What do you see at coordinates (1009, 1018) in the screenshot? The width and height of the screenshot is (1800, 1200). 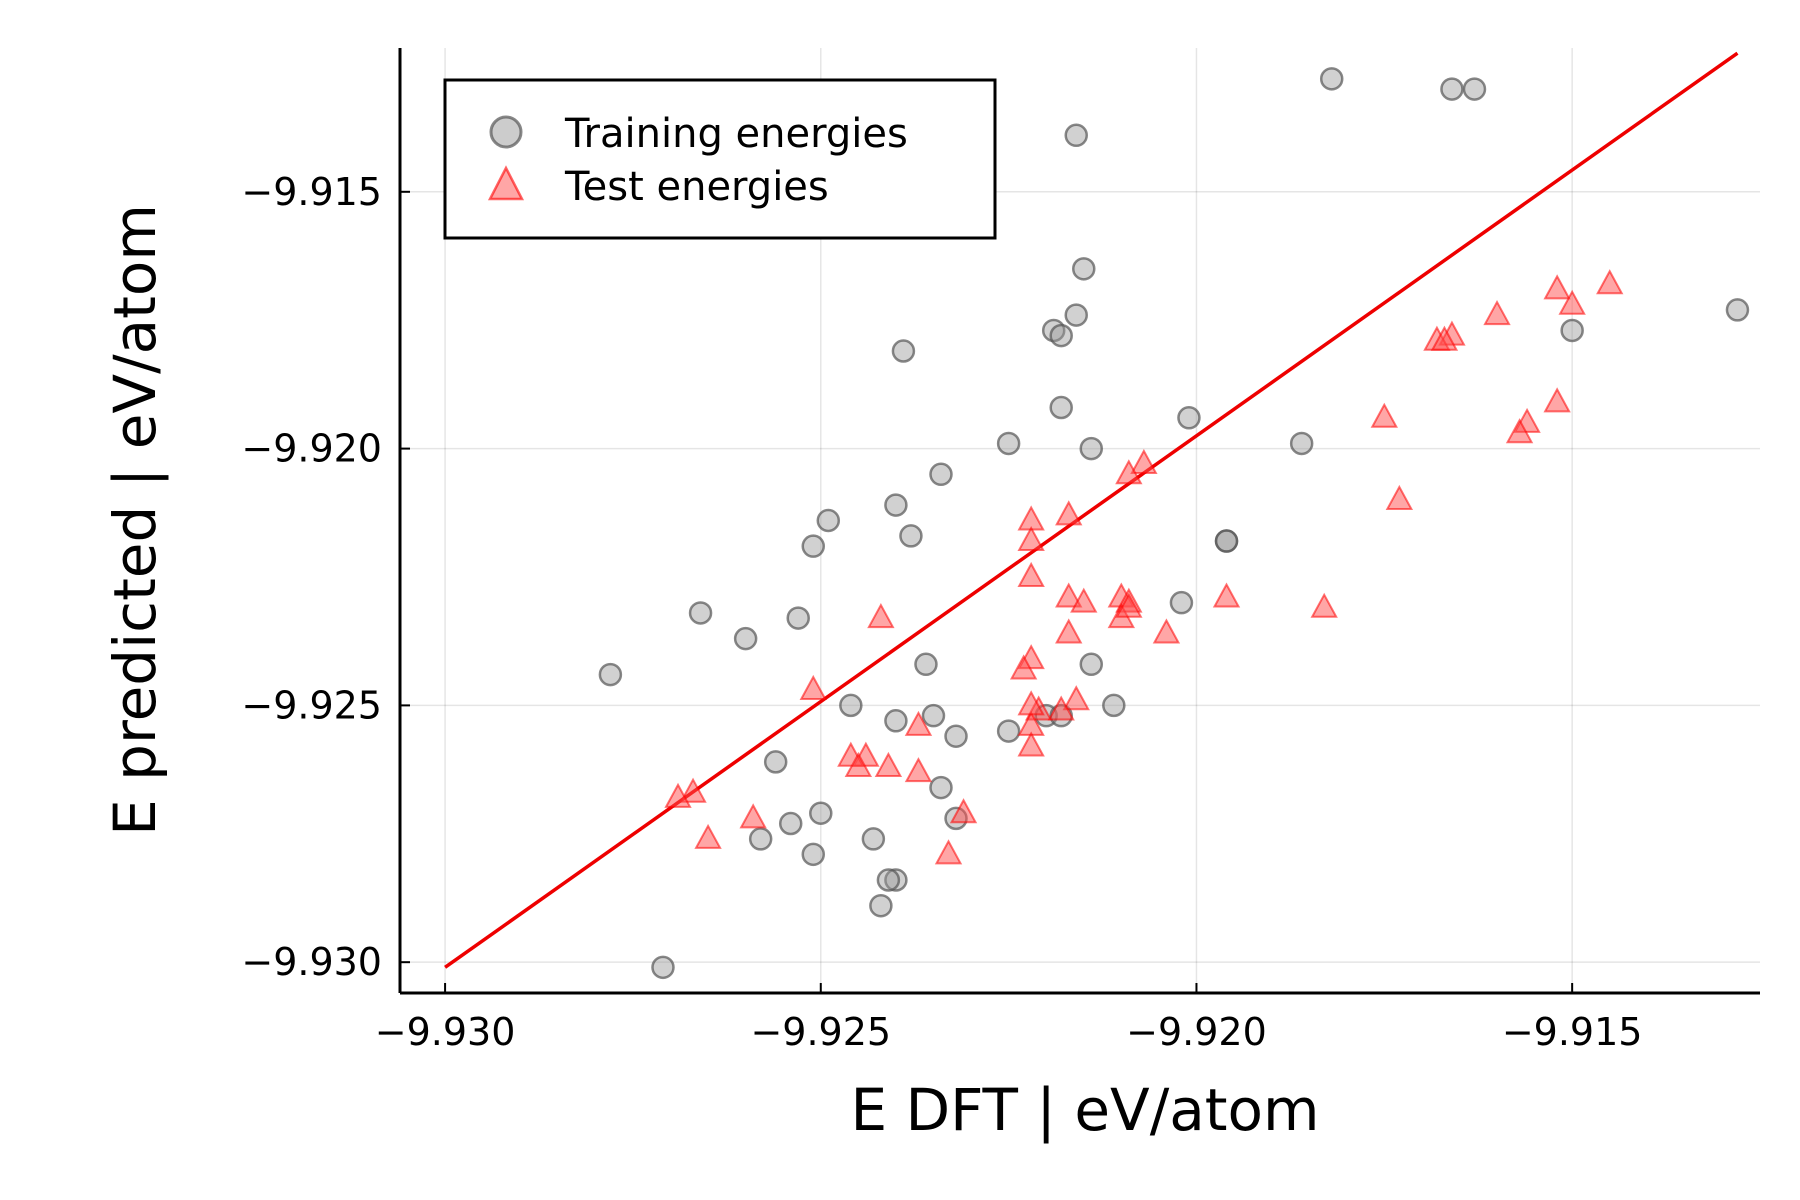 I see `x-ticks: −9.930 −9.925 −9.920 −9.915` at bounding box center [1009, 1018].